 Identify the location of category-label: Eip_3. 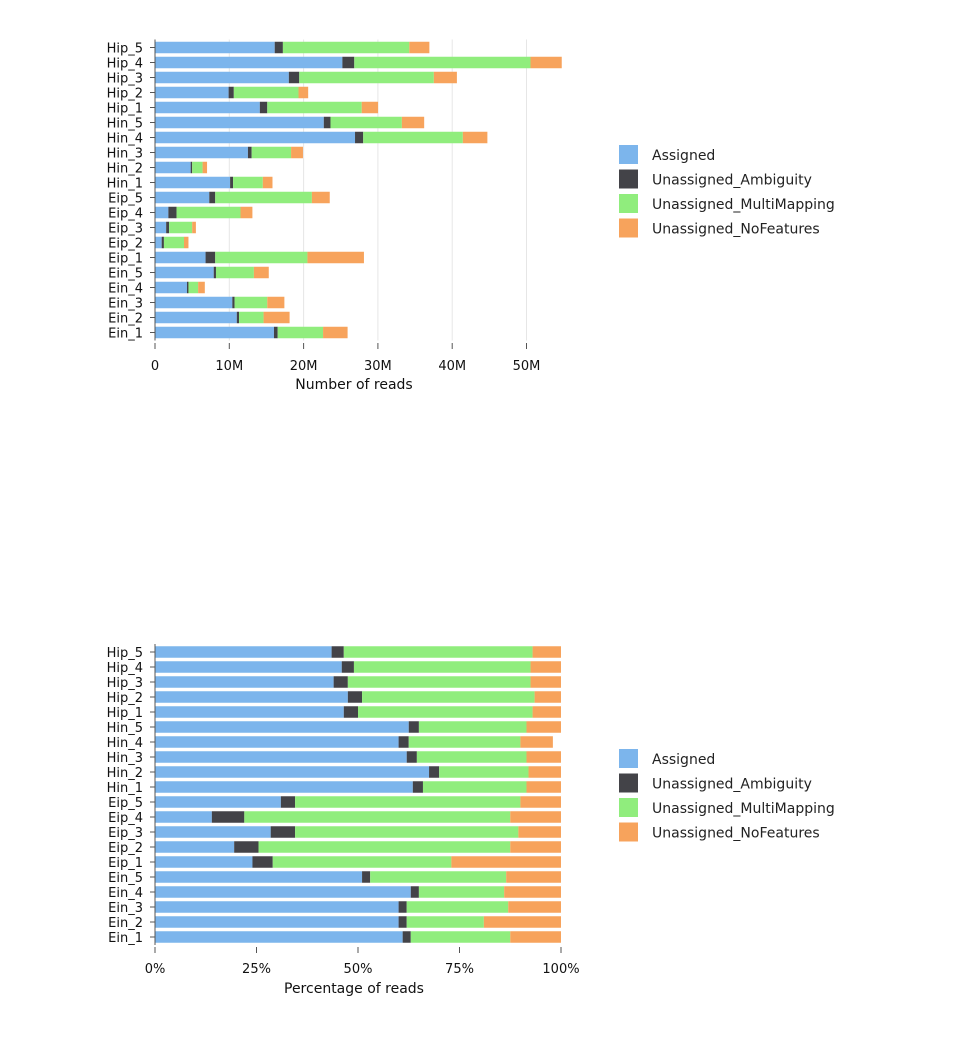
(125, 833).